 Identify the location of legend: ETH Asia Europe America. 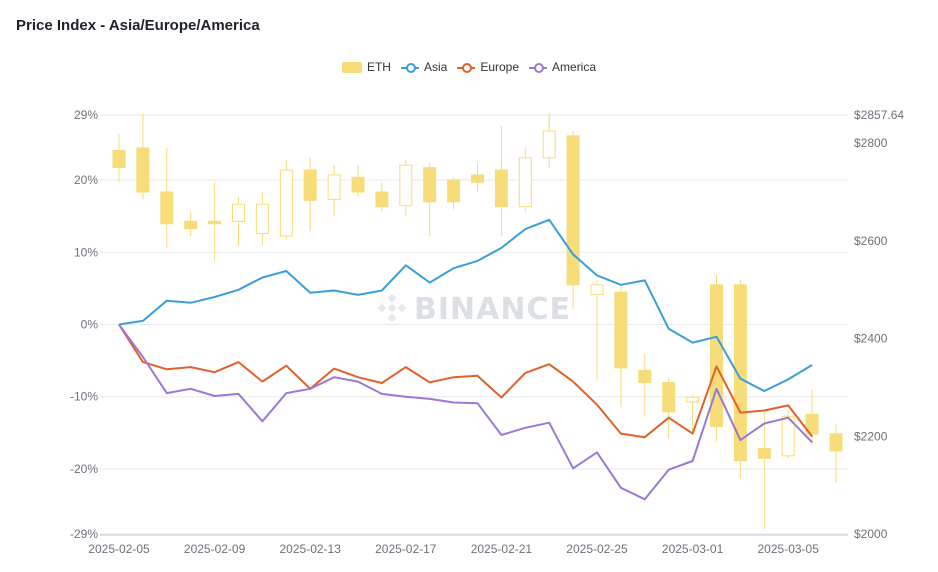
(469, 67).